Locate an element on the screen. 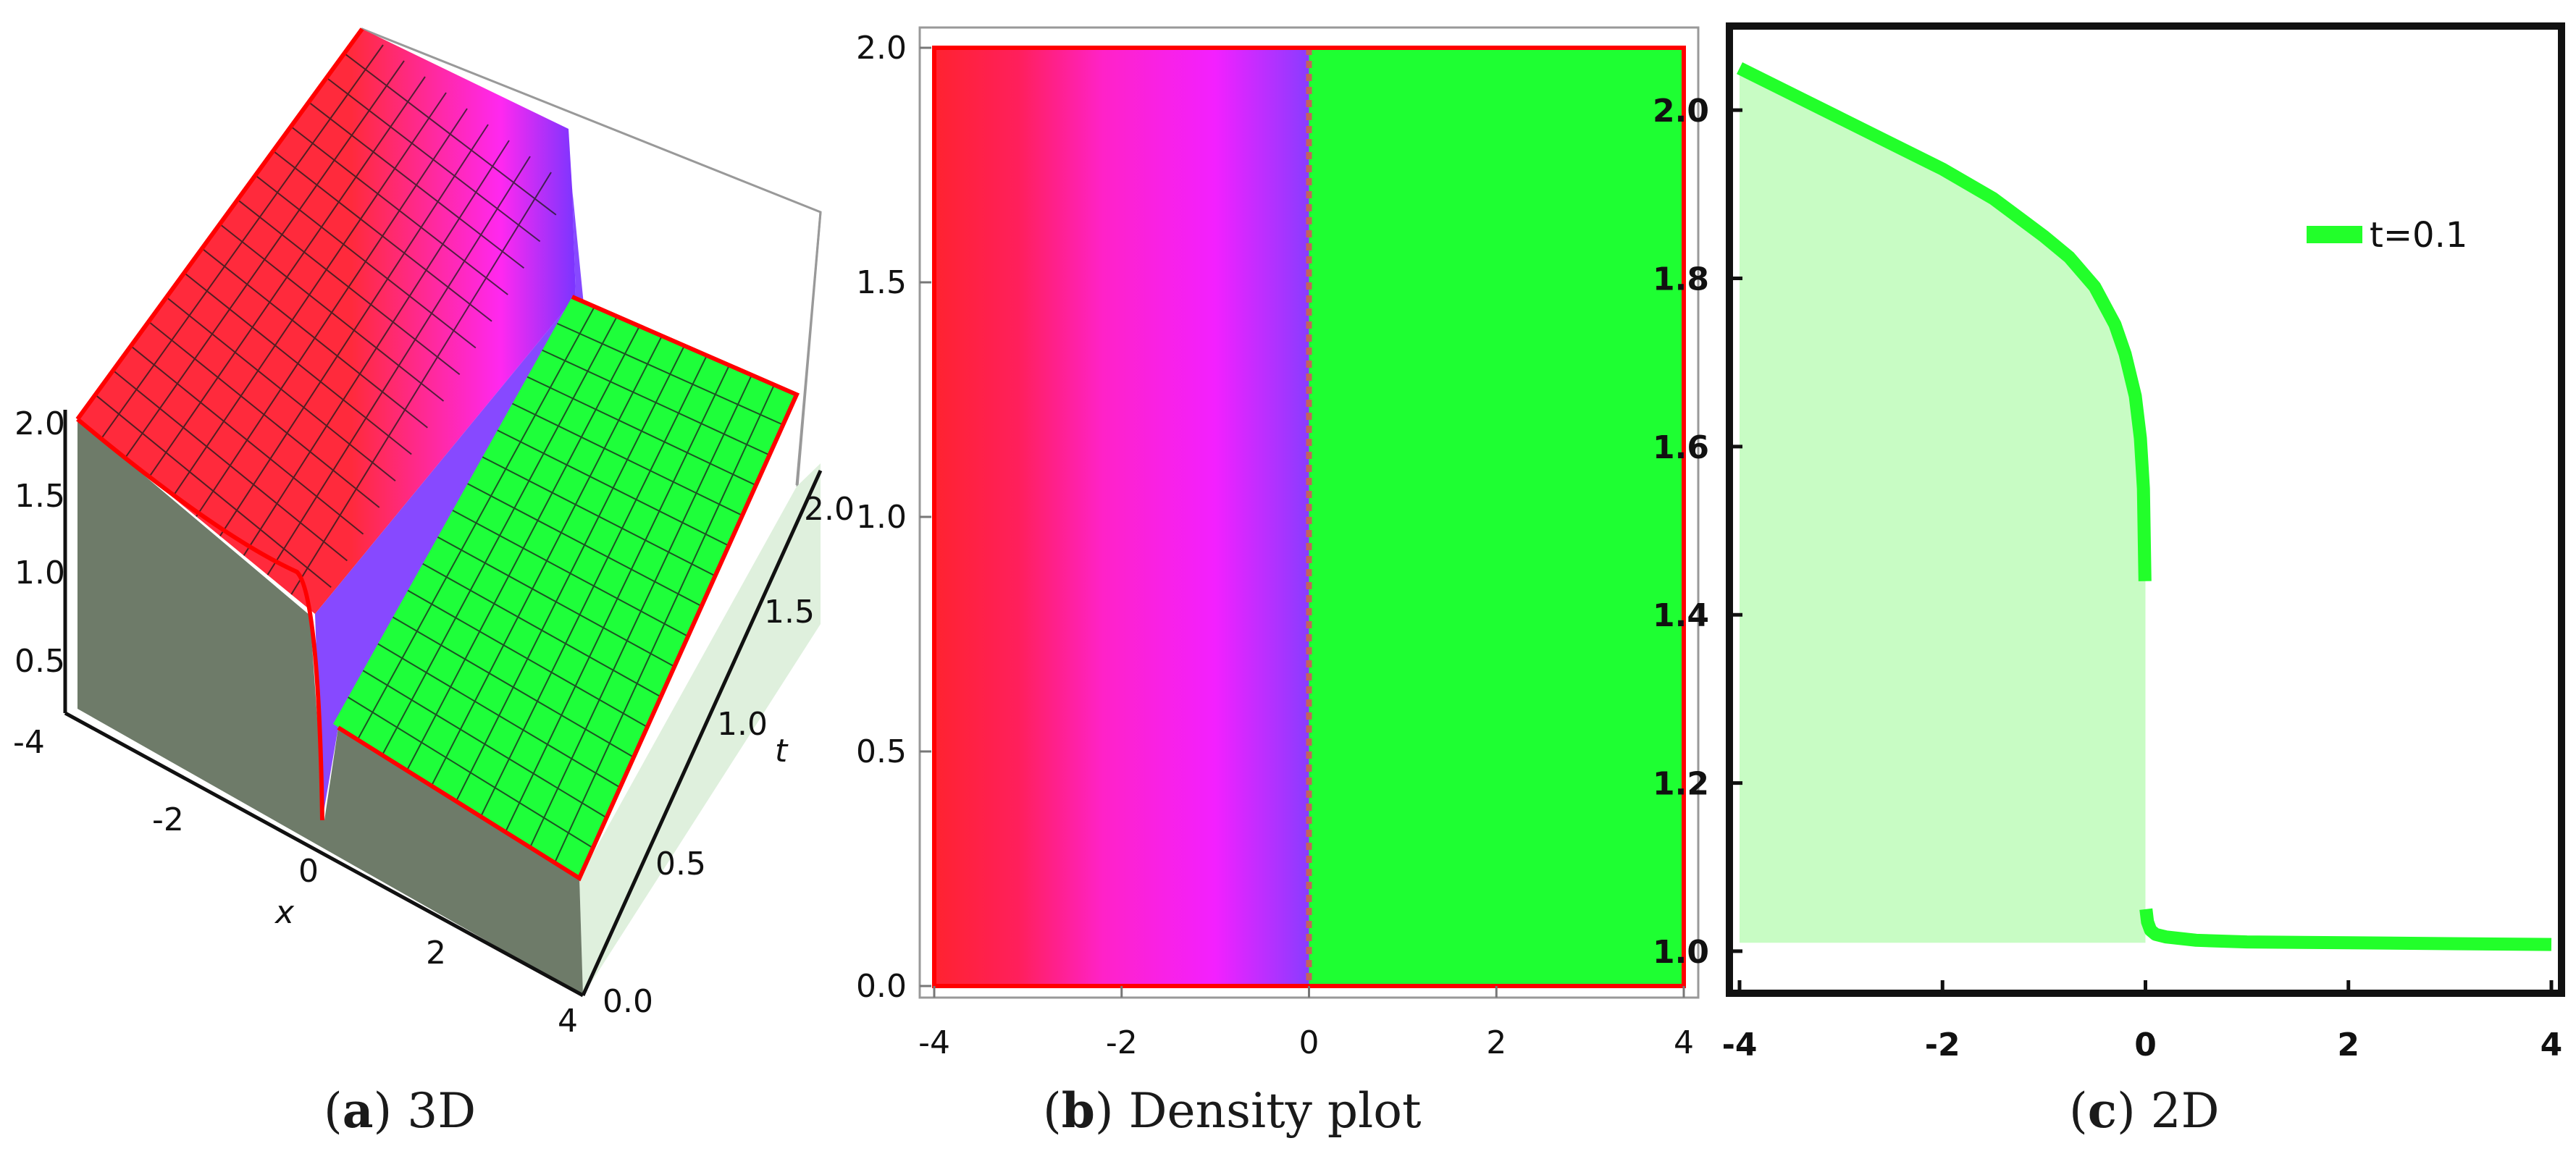 The image size is (2576, 1167). surface-edge-back is located at coordinates (219, 225).